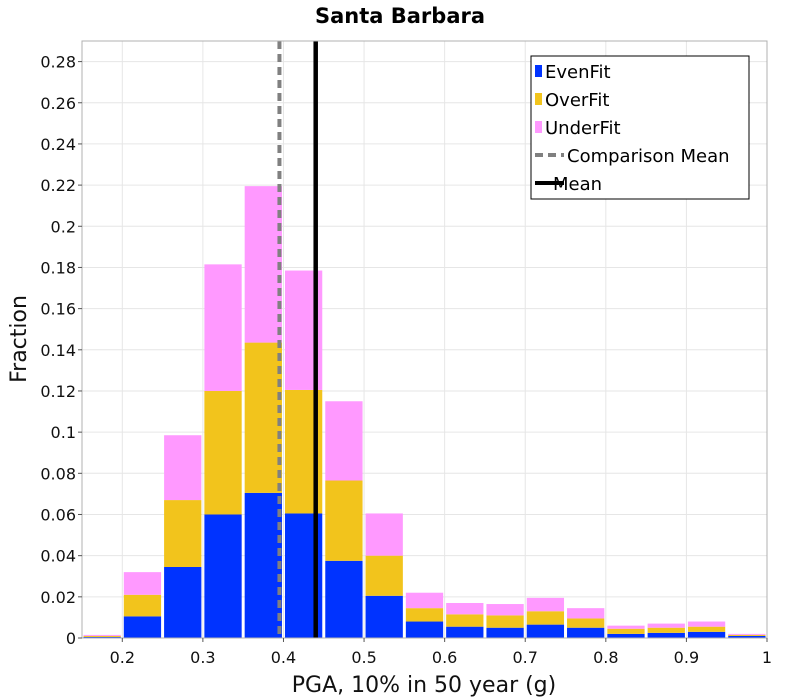  What do you see at coordinates (58, 309) in the screenshot?
I see `y-tick-label: 0.16` at bounding box center [58, 309].